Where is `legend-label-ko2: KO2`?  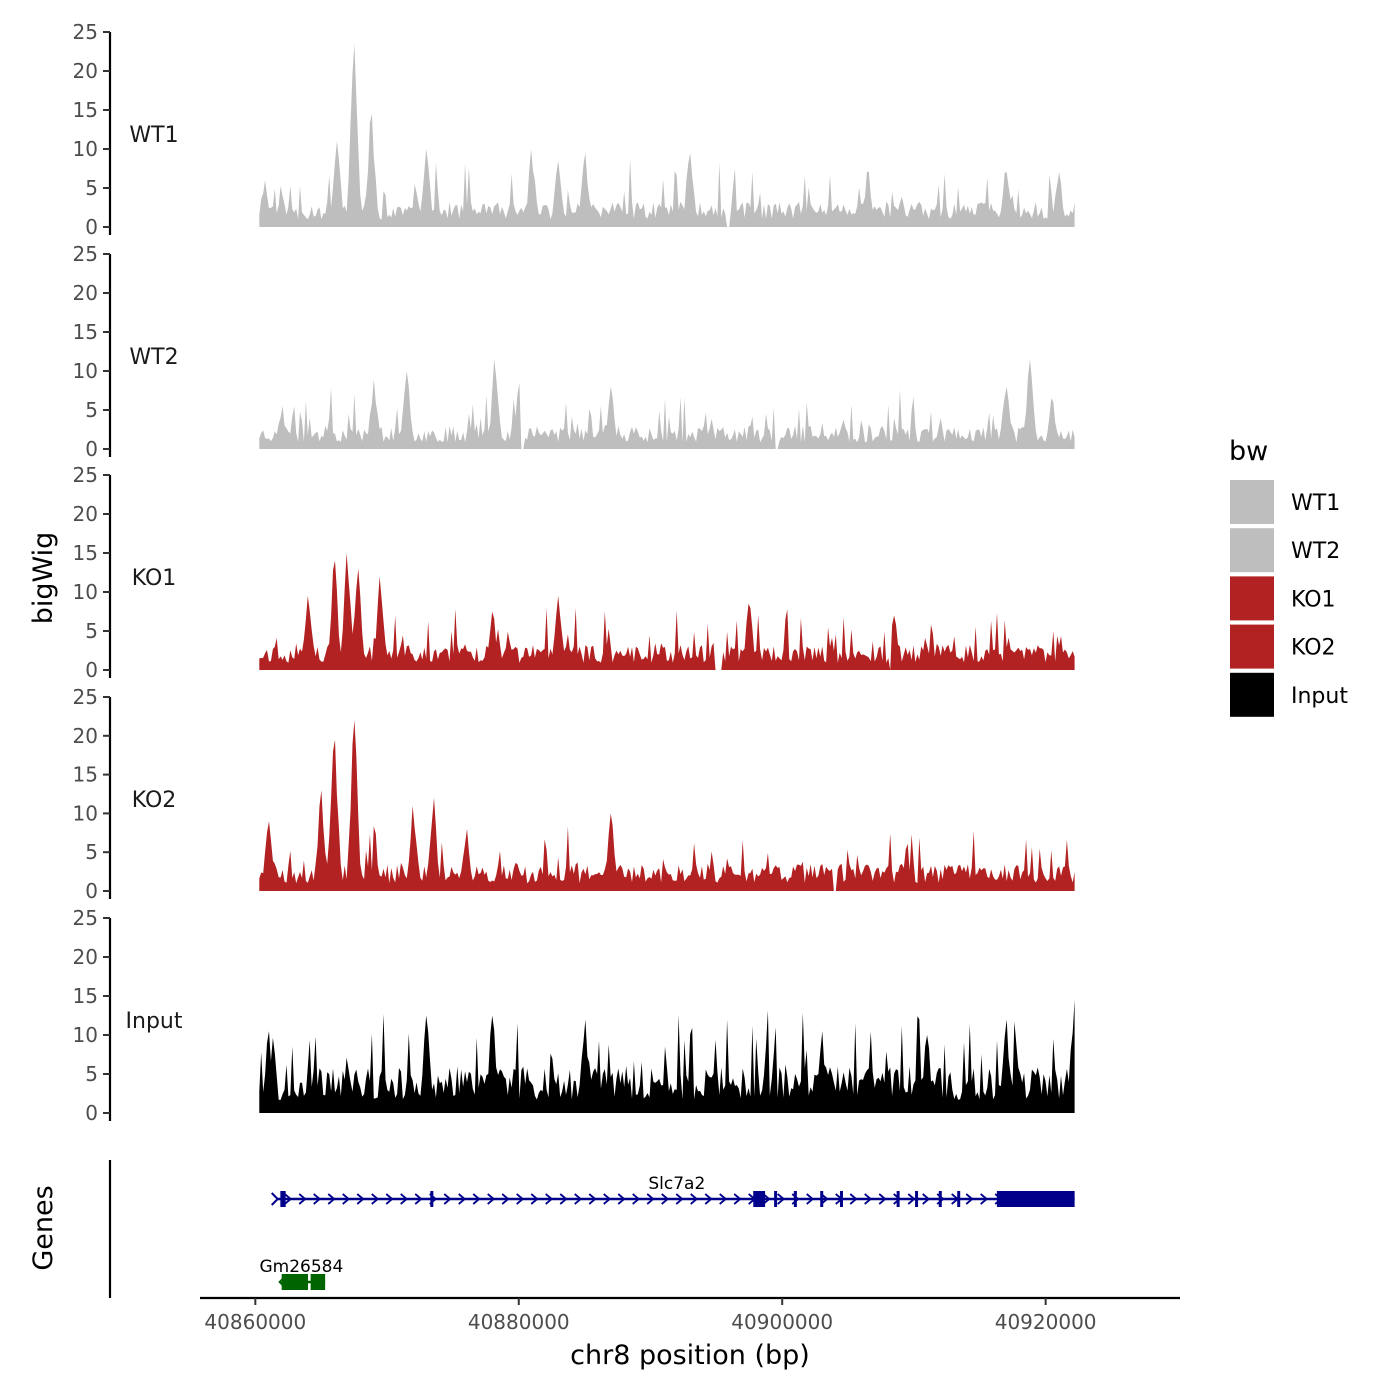 legend-label-ko2: KO2 is located at coordinates (1313, 648).